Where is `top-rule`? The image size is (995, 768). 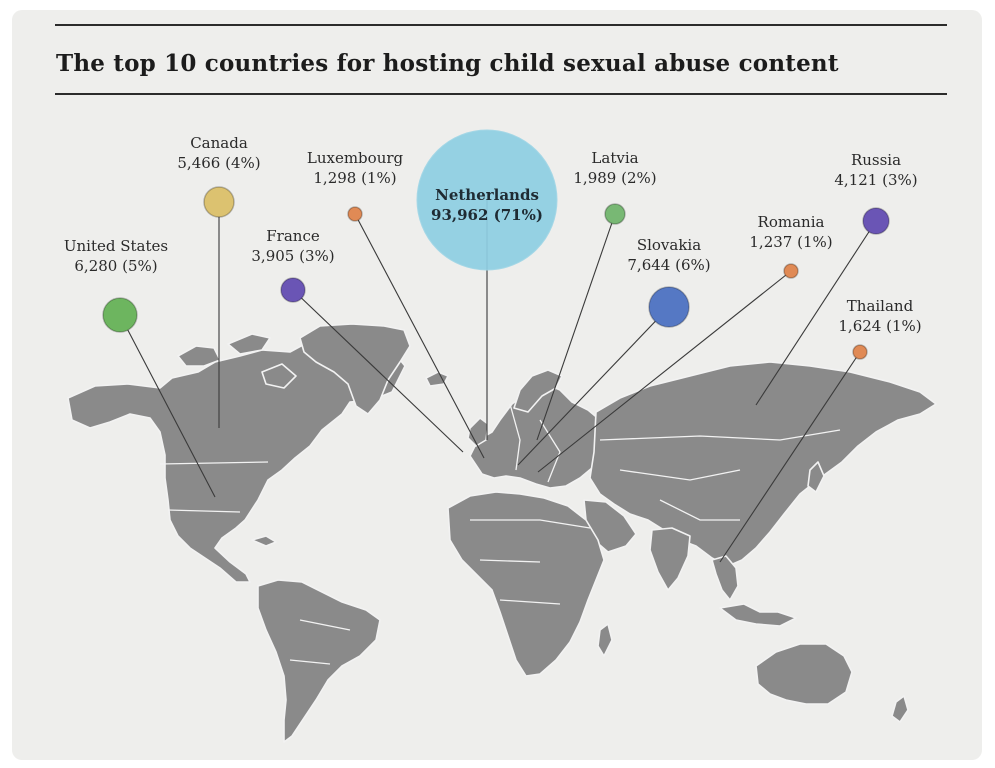
top-rule is located at coordinates (501, 25).